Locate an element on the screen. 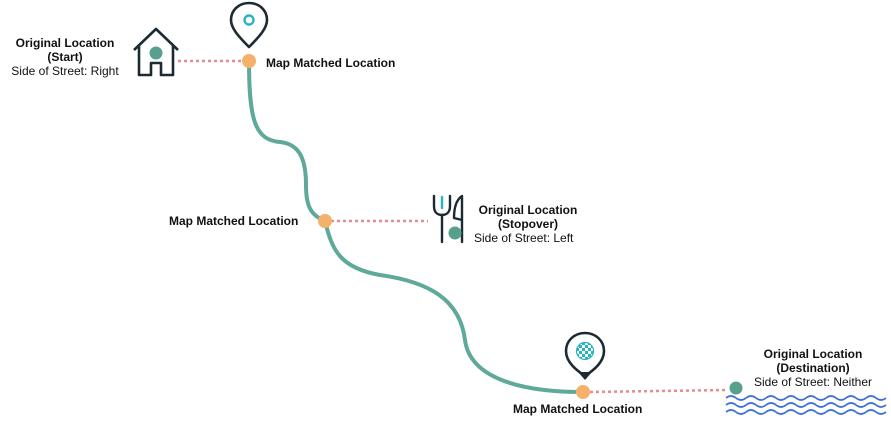 The image size is (891, 422). start-original-point is located at coordinates (156, 53).